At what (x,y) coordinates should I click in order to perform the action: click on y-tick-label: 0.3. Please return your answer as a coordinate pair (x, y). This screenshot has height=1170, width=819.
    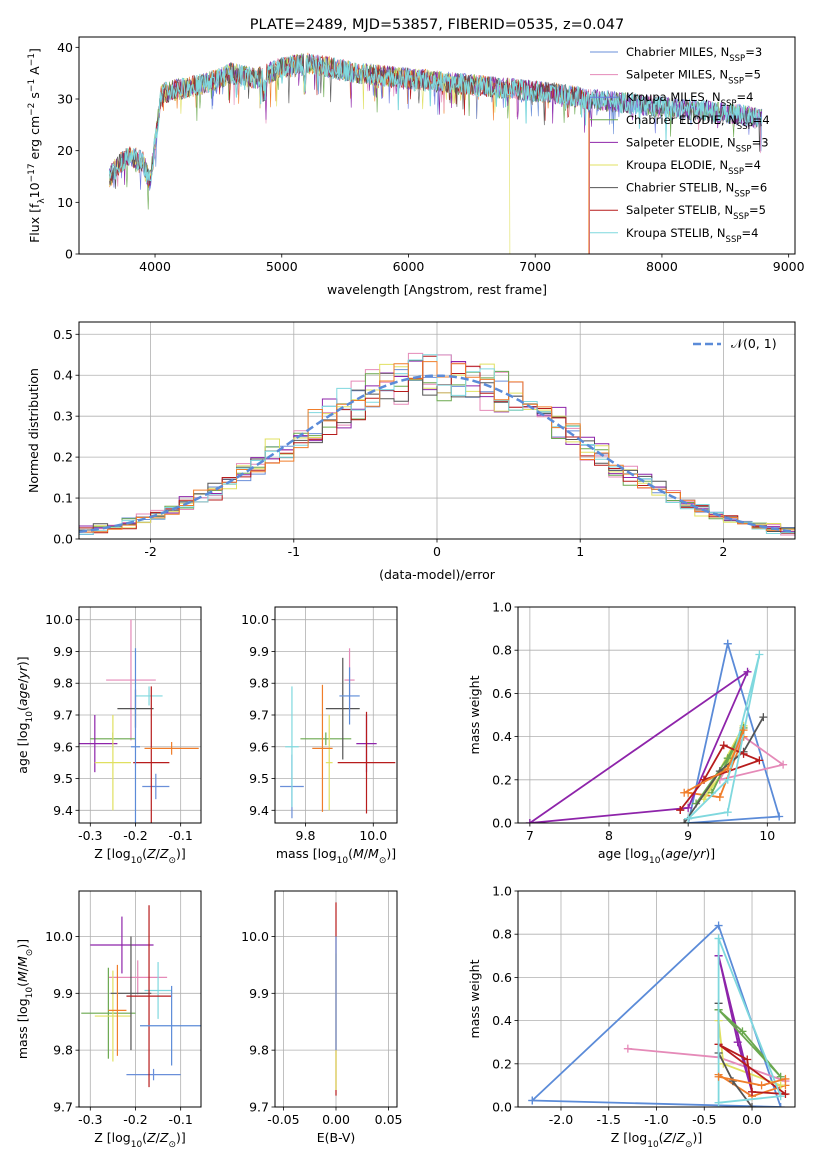
    Looking at the image, I should click on (63, 416).